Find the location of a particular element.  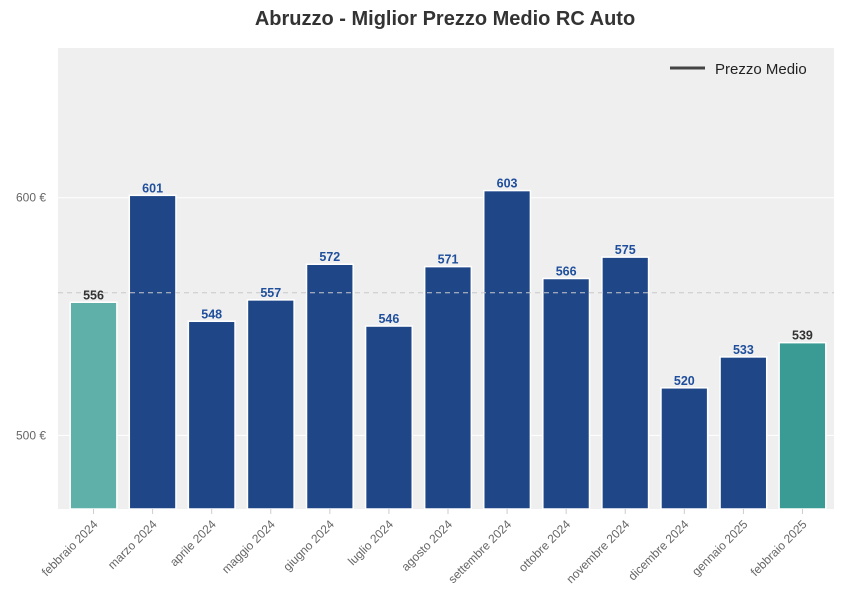

bar-value-label: 566 is located at coordinates (566, 272).